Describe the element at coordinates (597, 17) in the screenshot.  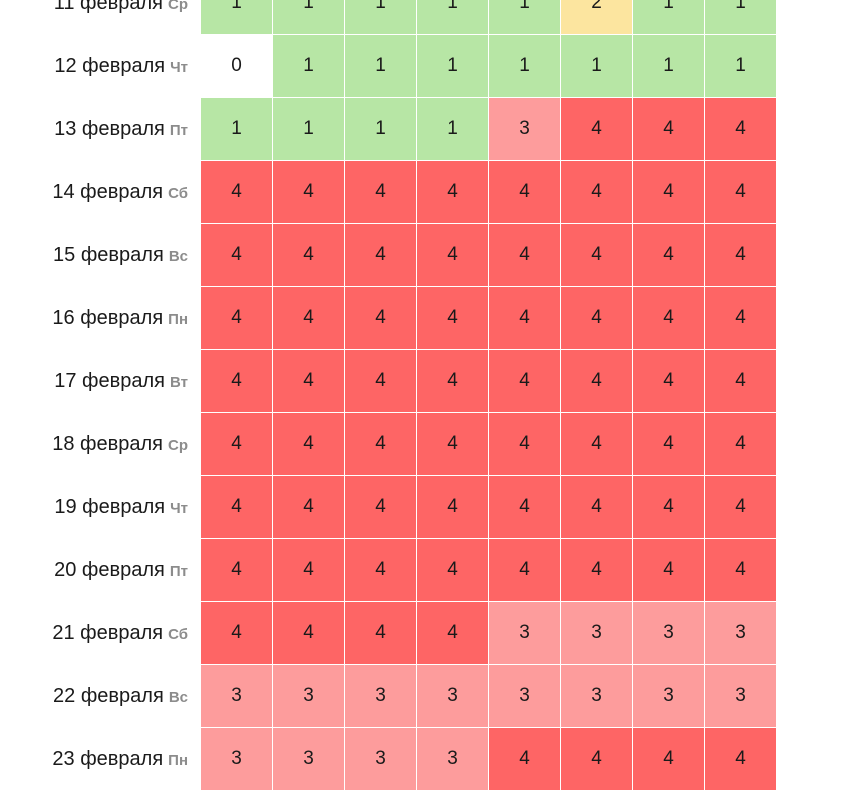
I see `grid-cell: 2` at that location.